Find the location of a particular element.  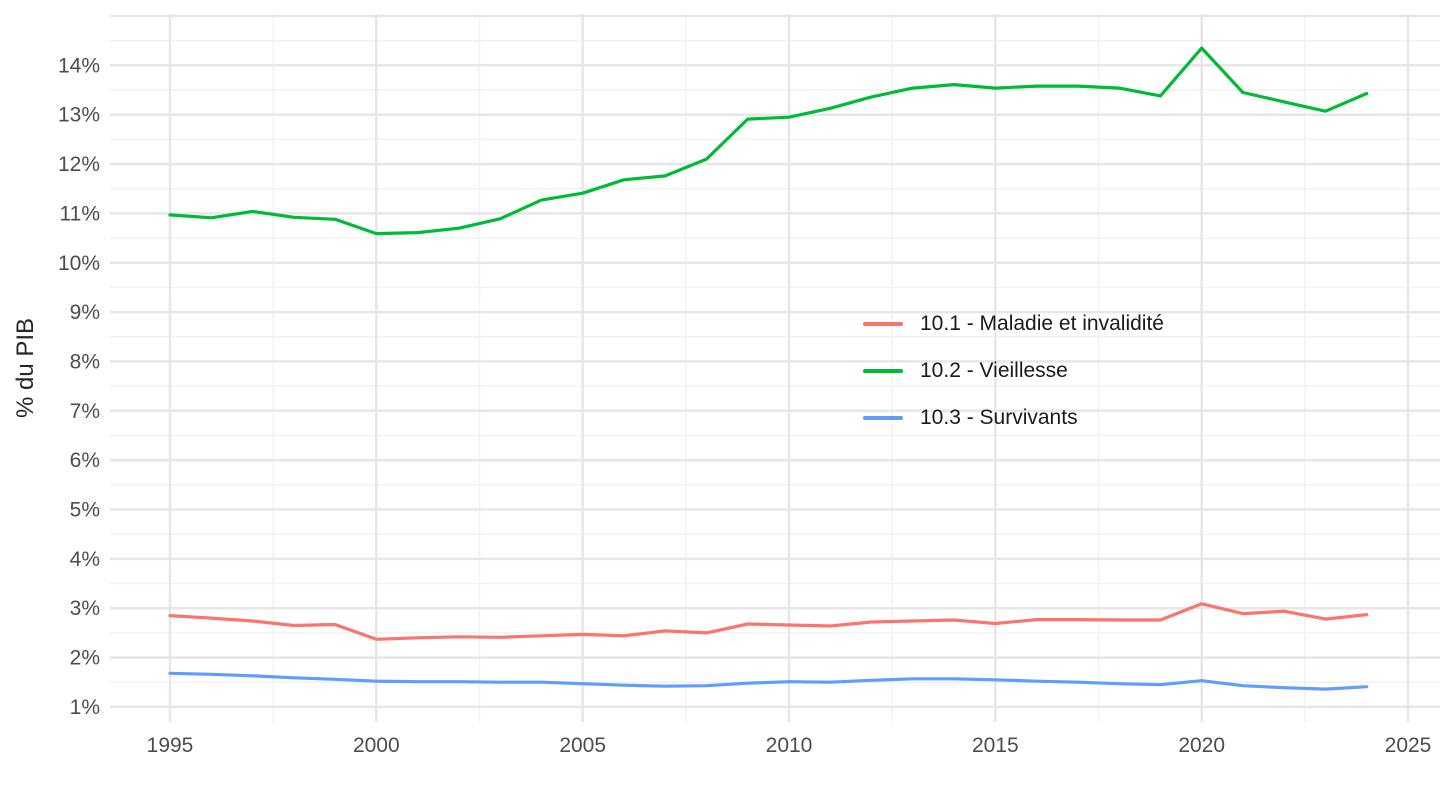

x-tick-label: 2010 is located at coordinates (789, 745).